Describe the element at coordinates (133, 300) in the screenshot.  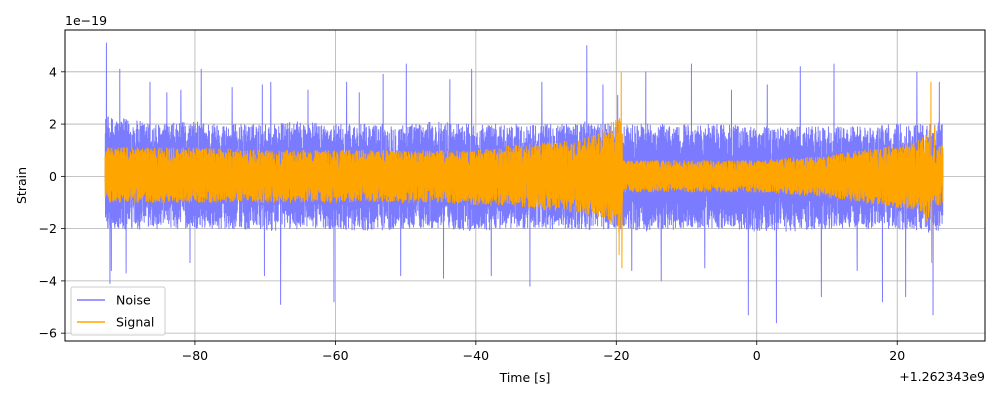
I see `legend-label-noise: Noise` at that location.